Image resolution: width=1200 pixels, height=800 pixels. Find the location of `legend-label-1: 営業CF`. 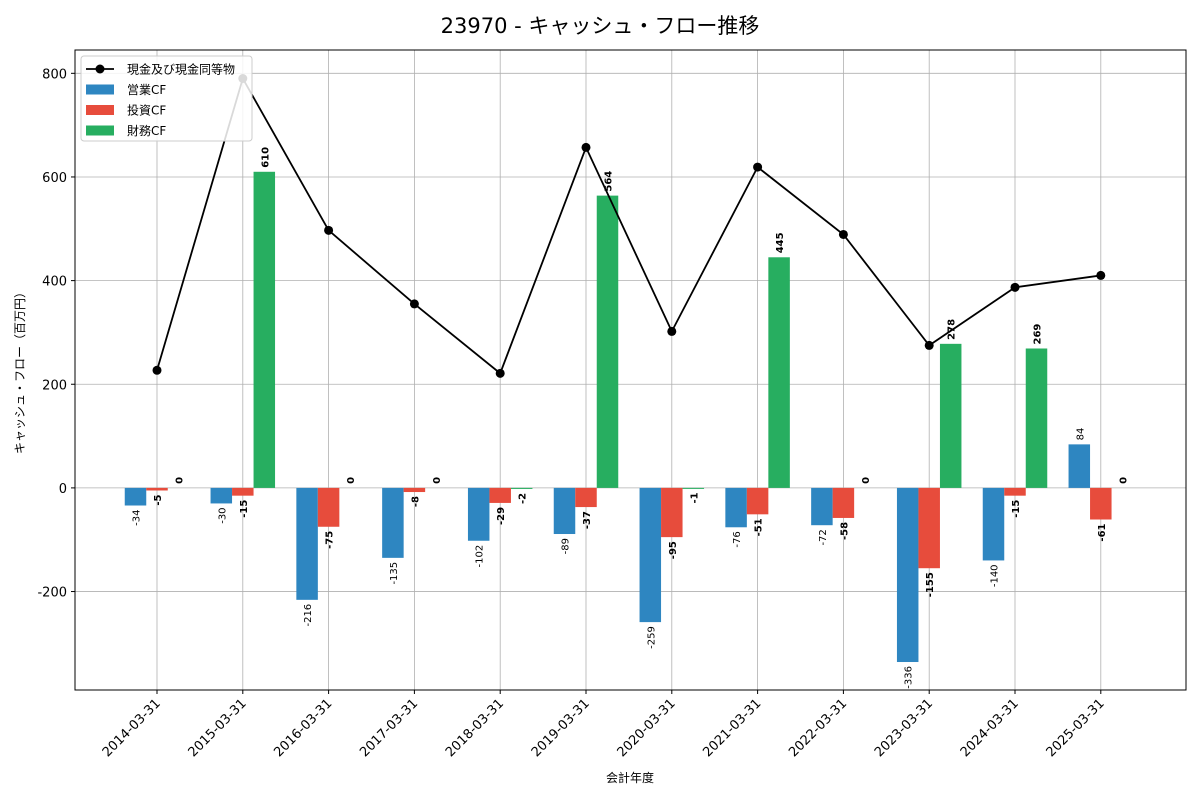

legend-label-1: 営業CF is located at coordinates (146, 90).